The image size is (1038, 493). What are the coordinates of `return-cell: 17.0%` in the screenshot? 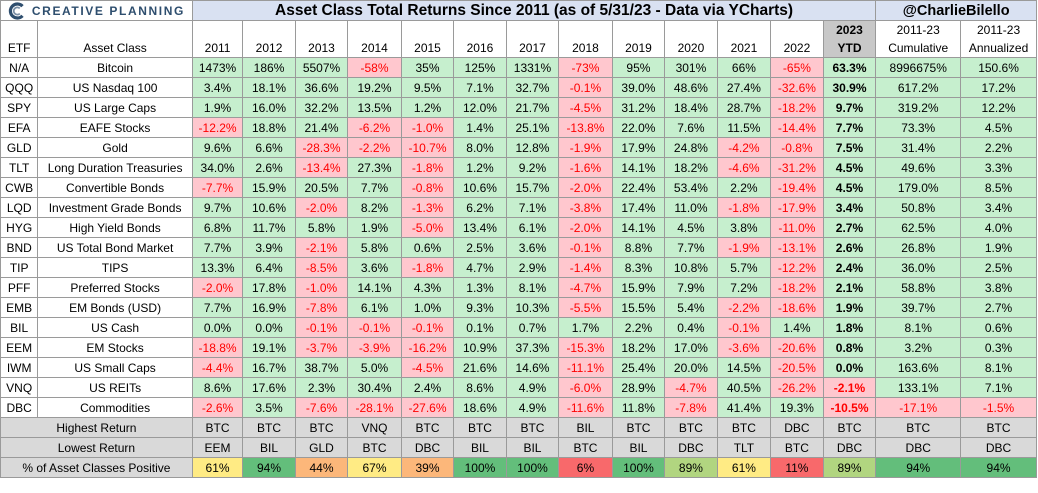 It's located at (691, 347).